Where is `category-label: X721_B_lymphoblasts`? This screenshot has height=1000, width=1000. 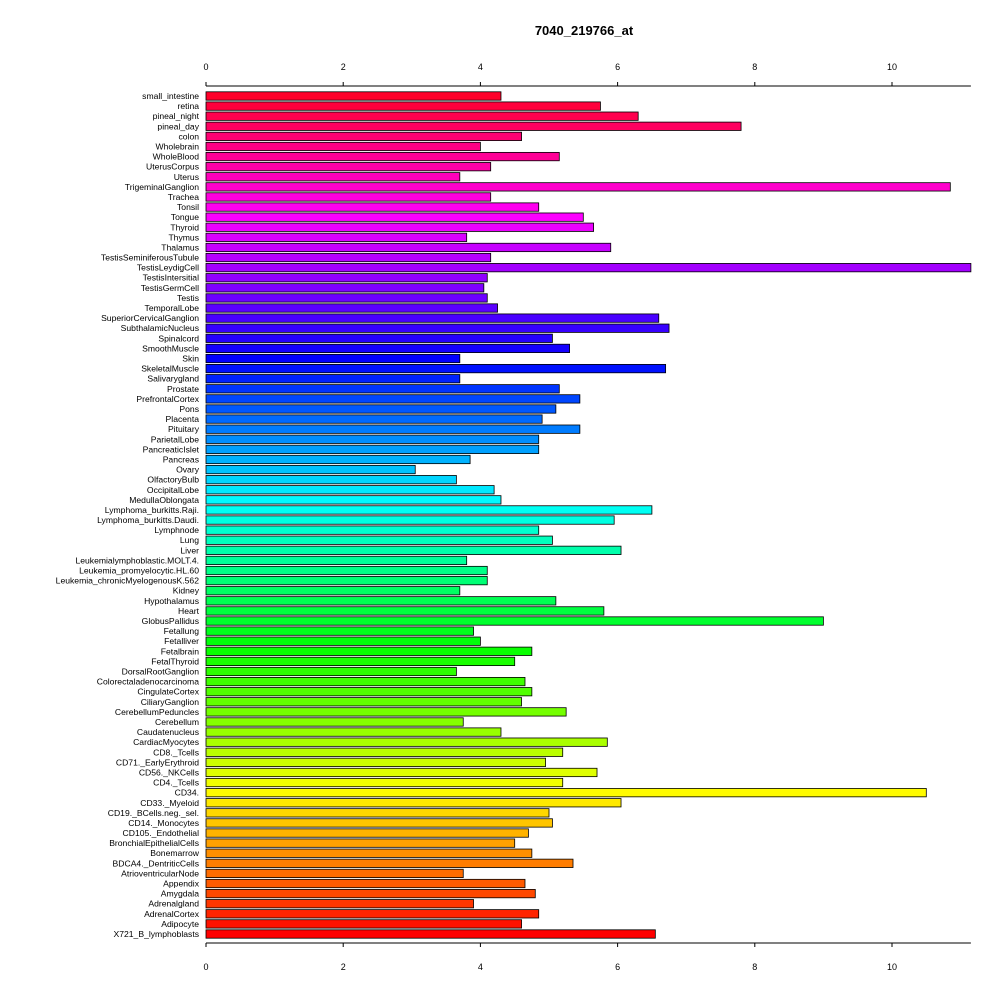 category-label: X721_B_lymphoblasts is located at coordinates (156, 934).